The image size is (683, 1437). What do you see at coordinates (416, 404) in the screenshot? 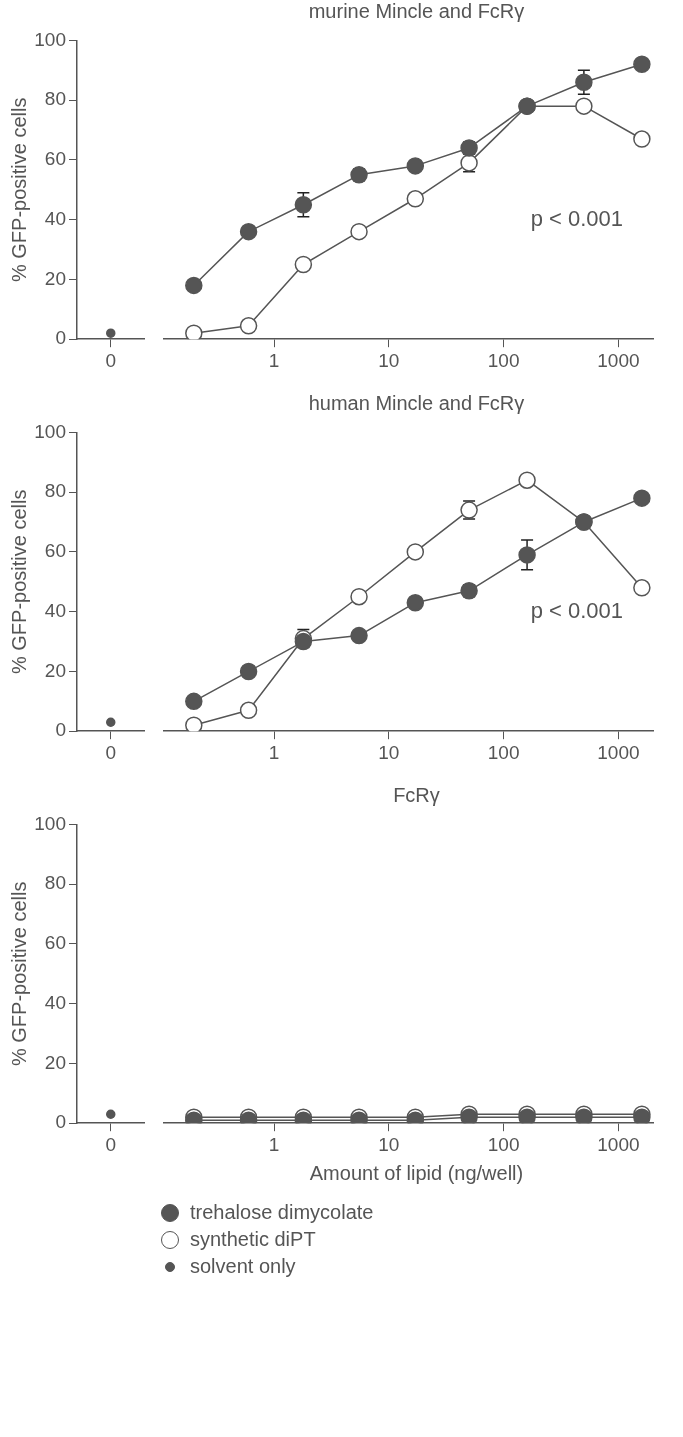
I see `chart-title: human Mincle and FcRγ` at bounding box center [416, 404].